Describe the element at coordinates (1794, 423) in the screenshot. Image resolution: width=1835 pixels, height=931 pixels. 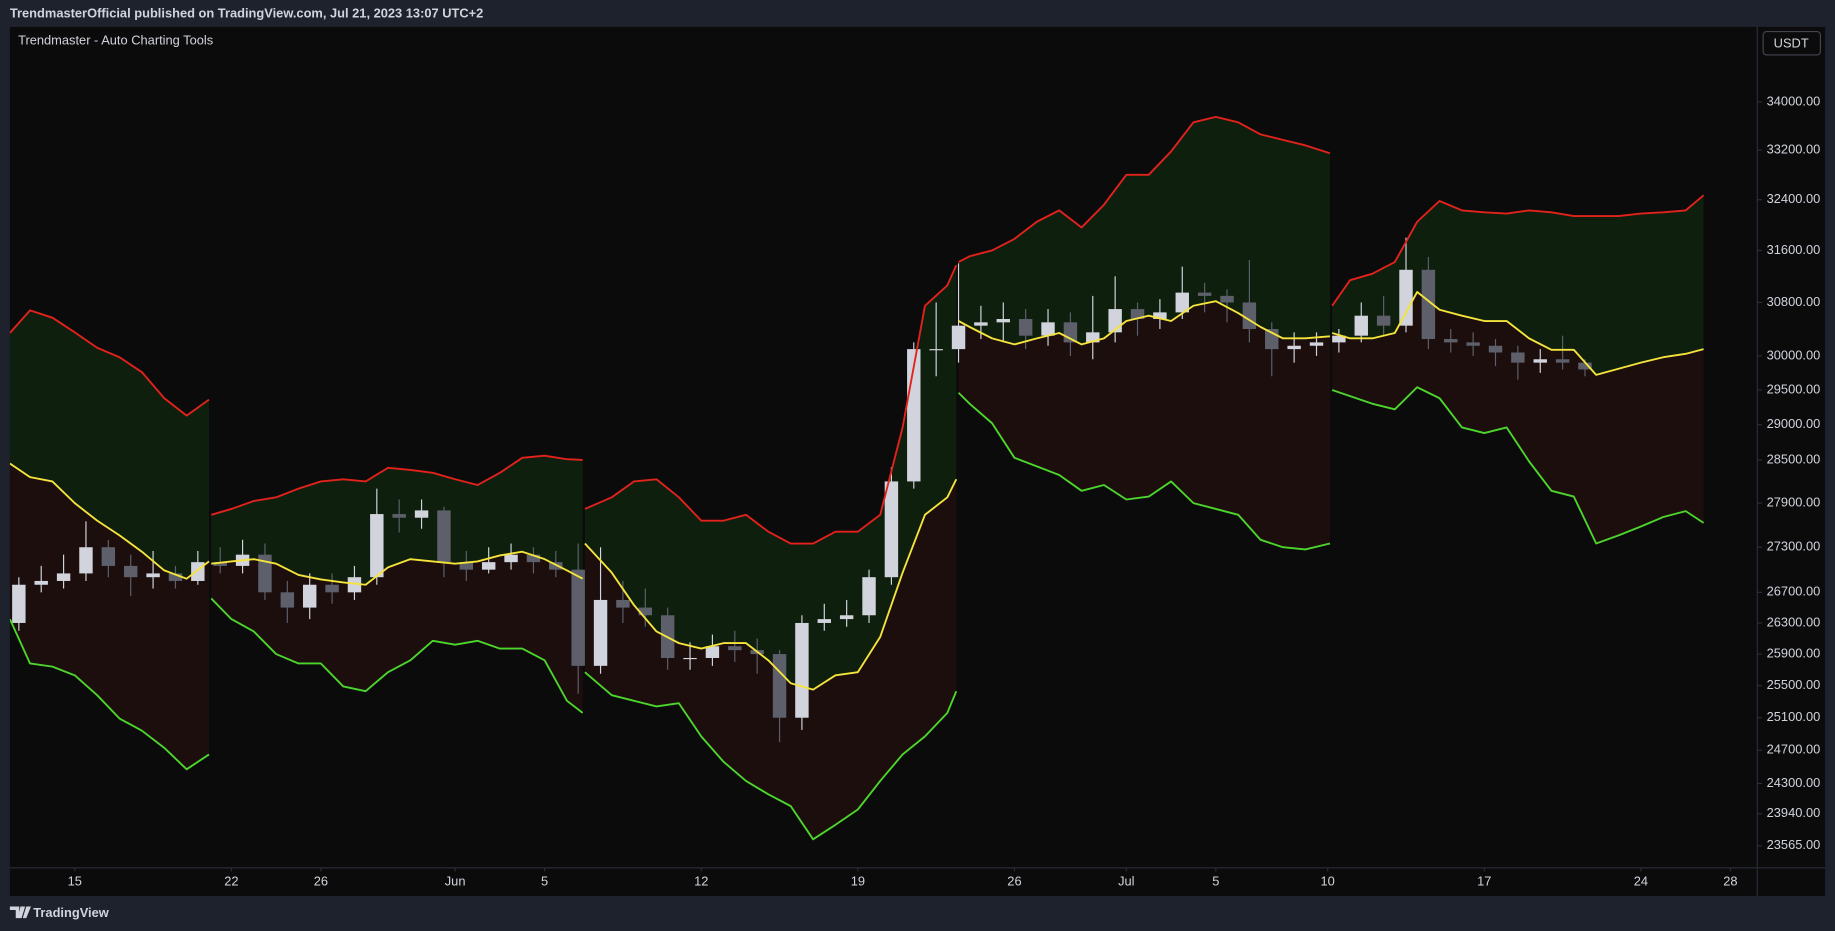
I see `y-tick-label: 29000.00` at that location.